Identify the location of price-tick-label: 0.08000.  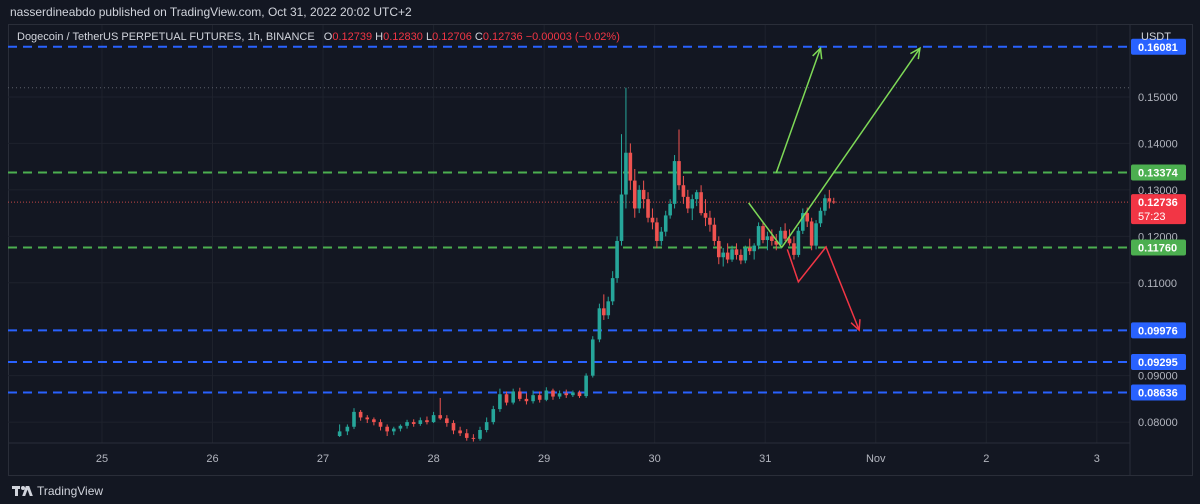
(1158, 423).